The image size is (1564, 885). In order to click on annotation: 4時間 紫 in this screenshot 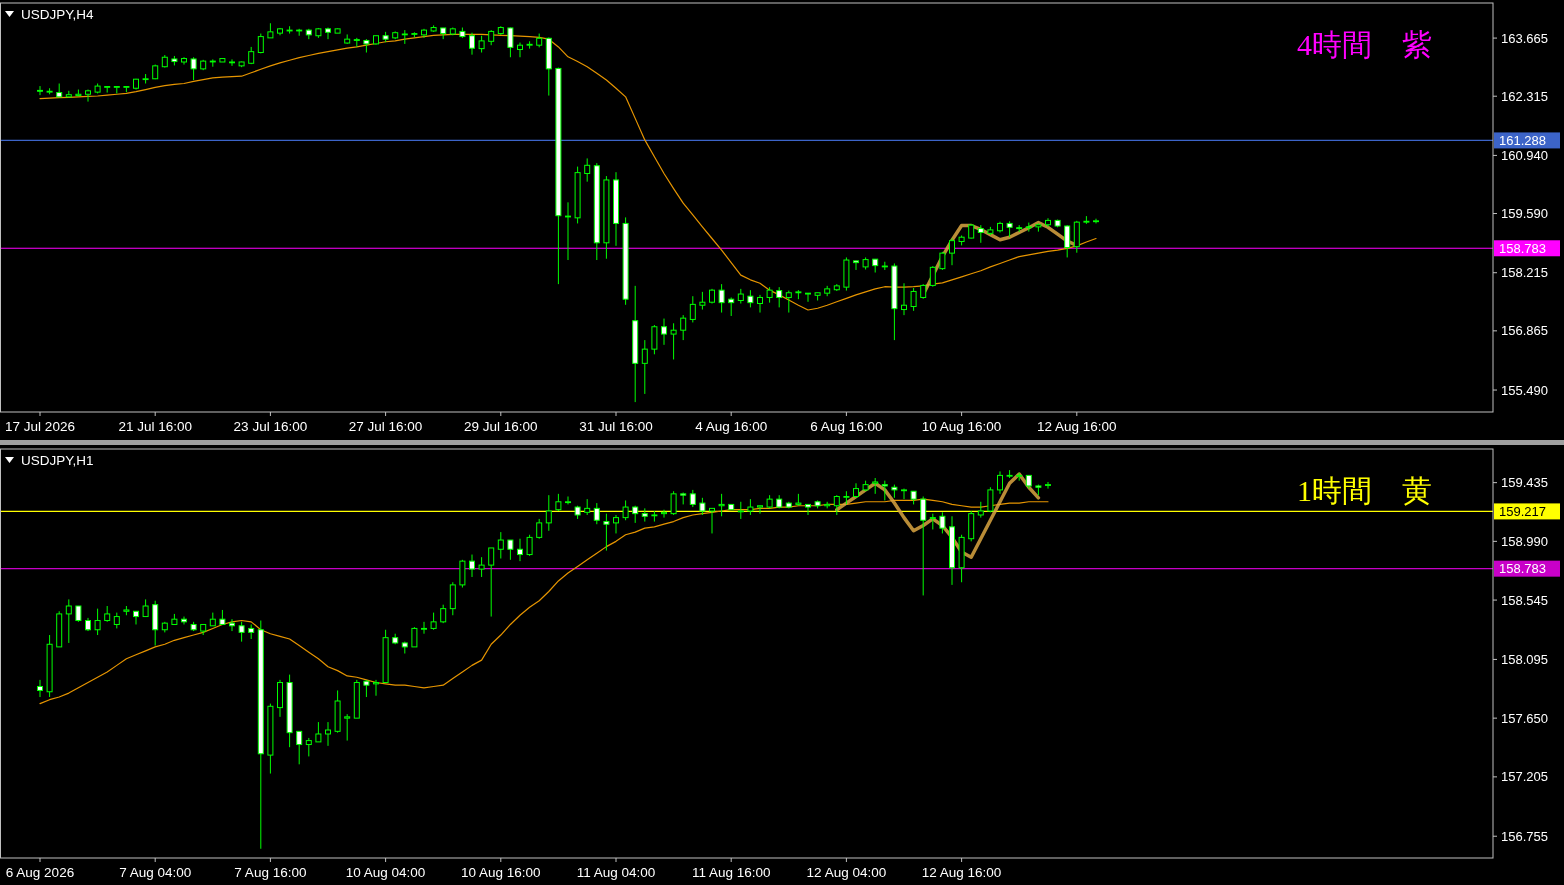, I will do `click(1364, 44)`.